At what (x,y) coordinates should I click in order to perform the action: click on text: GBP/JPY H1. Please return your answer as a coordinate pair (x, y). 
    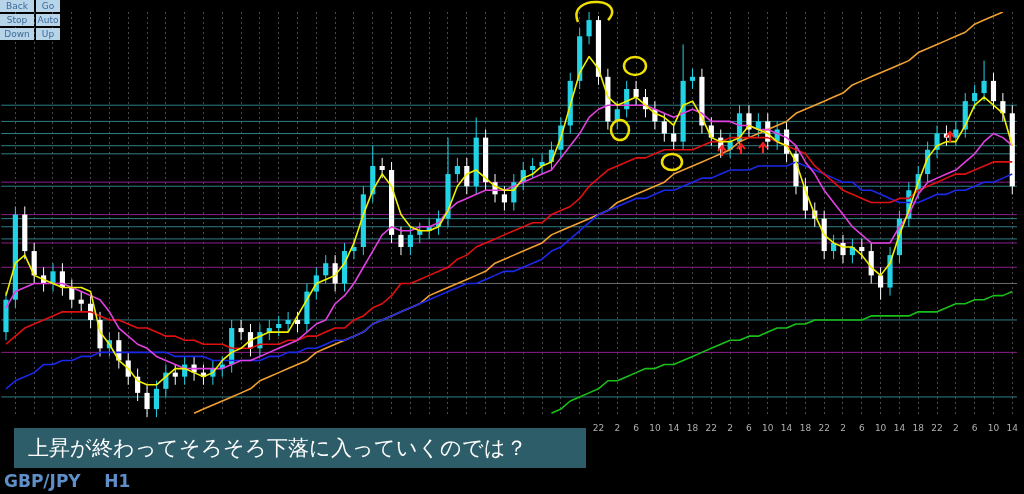
    Looking at the image, I should click on (67, 481).